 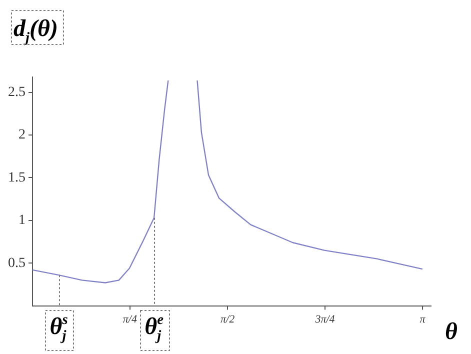 What do you see at coordinates (22, 135) in the screenshot?
I see `y-tick-label: 2` at bounding box center [22, 135].